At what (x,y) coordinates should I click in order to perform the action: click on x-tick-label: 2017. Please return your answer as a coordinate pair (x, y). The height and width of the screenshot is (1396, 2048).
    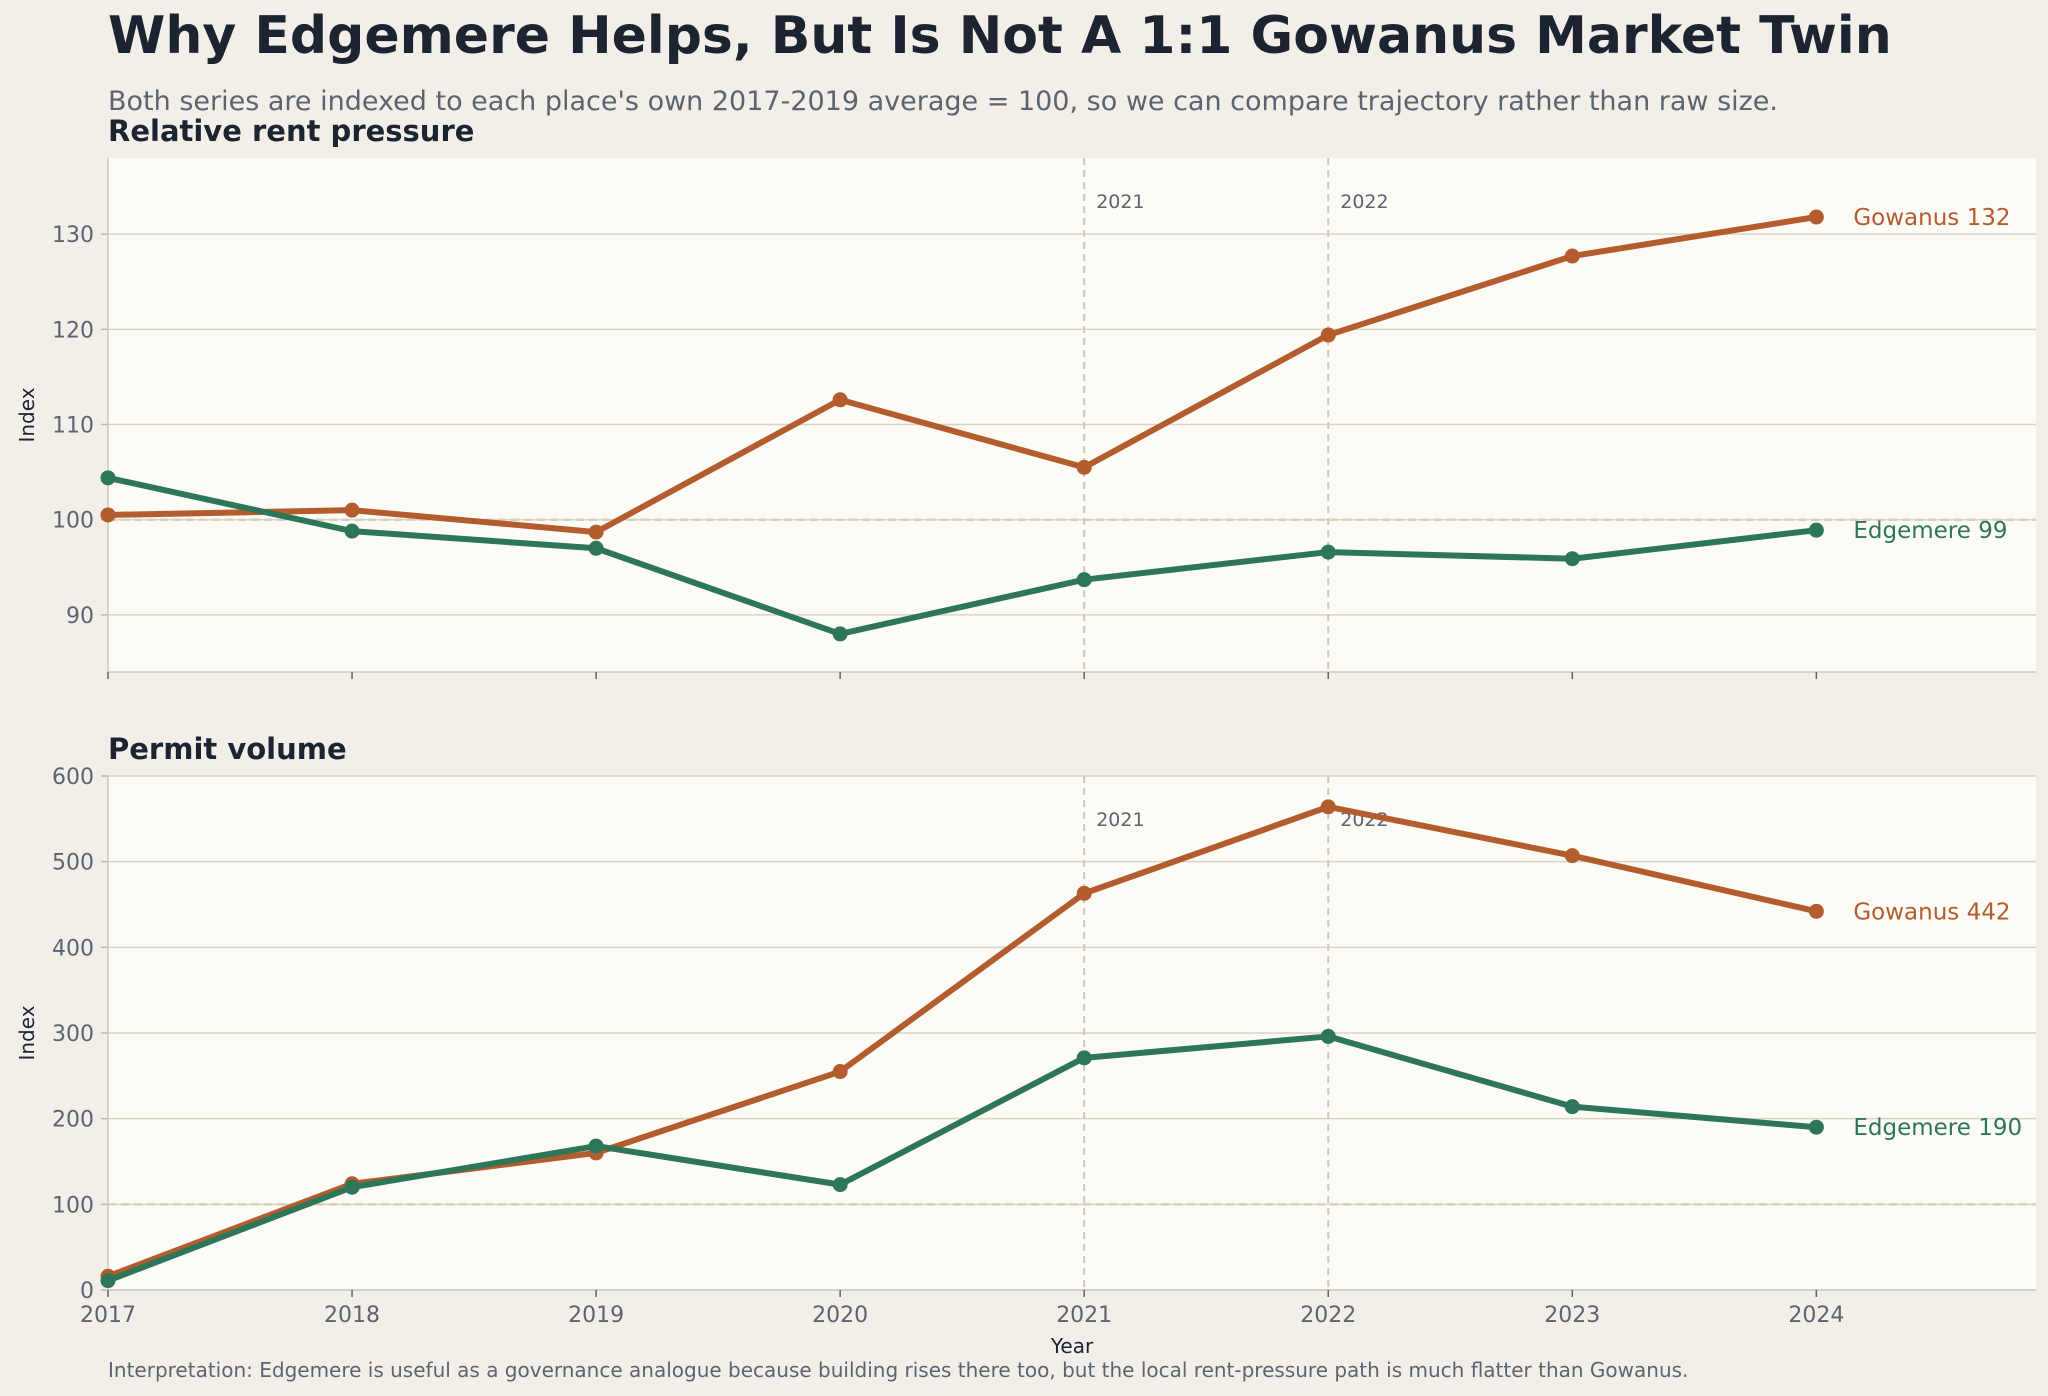
    Looking at the image, I should click on (108, 1315).